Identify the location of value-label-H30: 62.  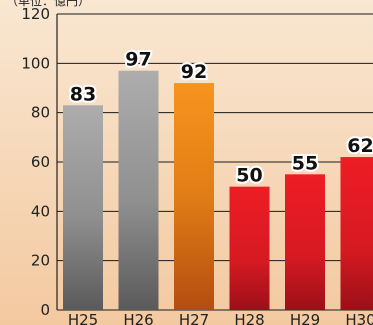
(360, 146).